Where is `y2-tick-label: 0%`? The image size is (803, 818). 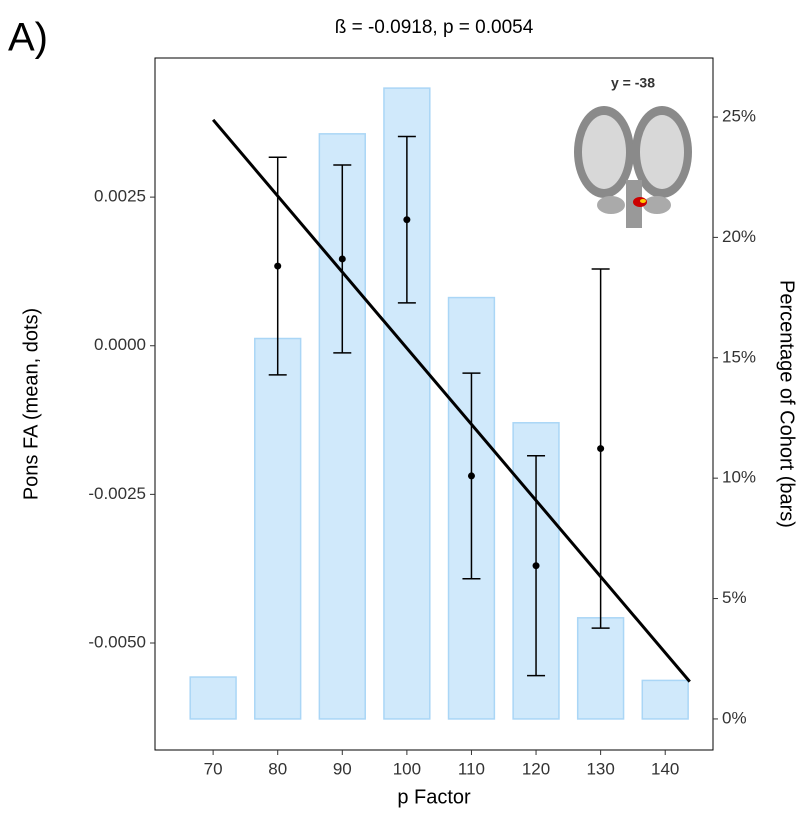
y2-tick-label: 0% is located at coordinates (734, 717).